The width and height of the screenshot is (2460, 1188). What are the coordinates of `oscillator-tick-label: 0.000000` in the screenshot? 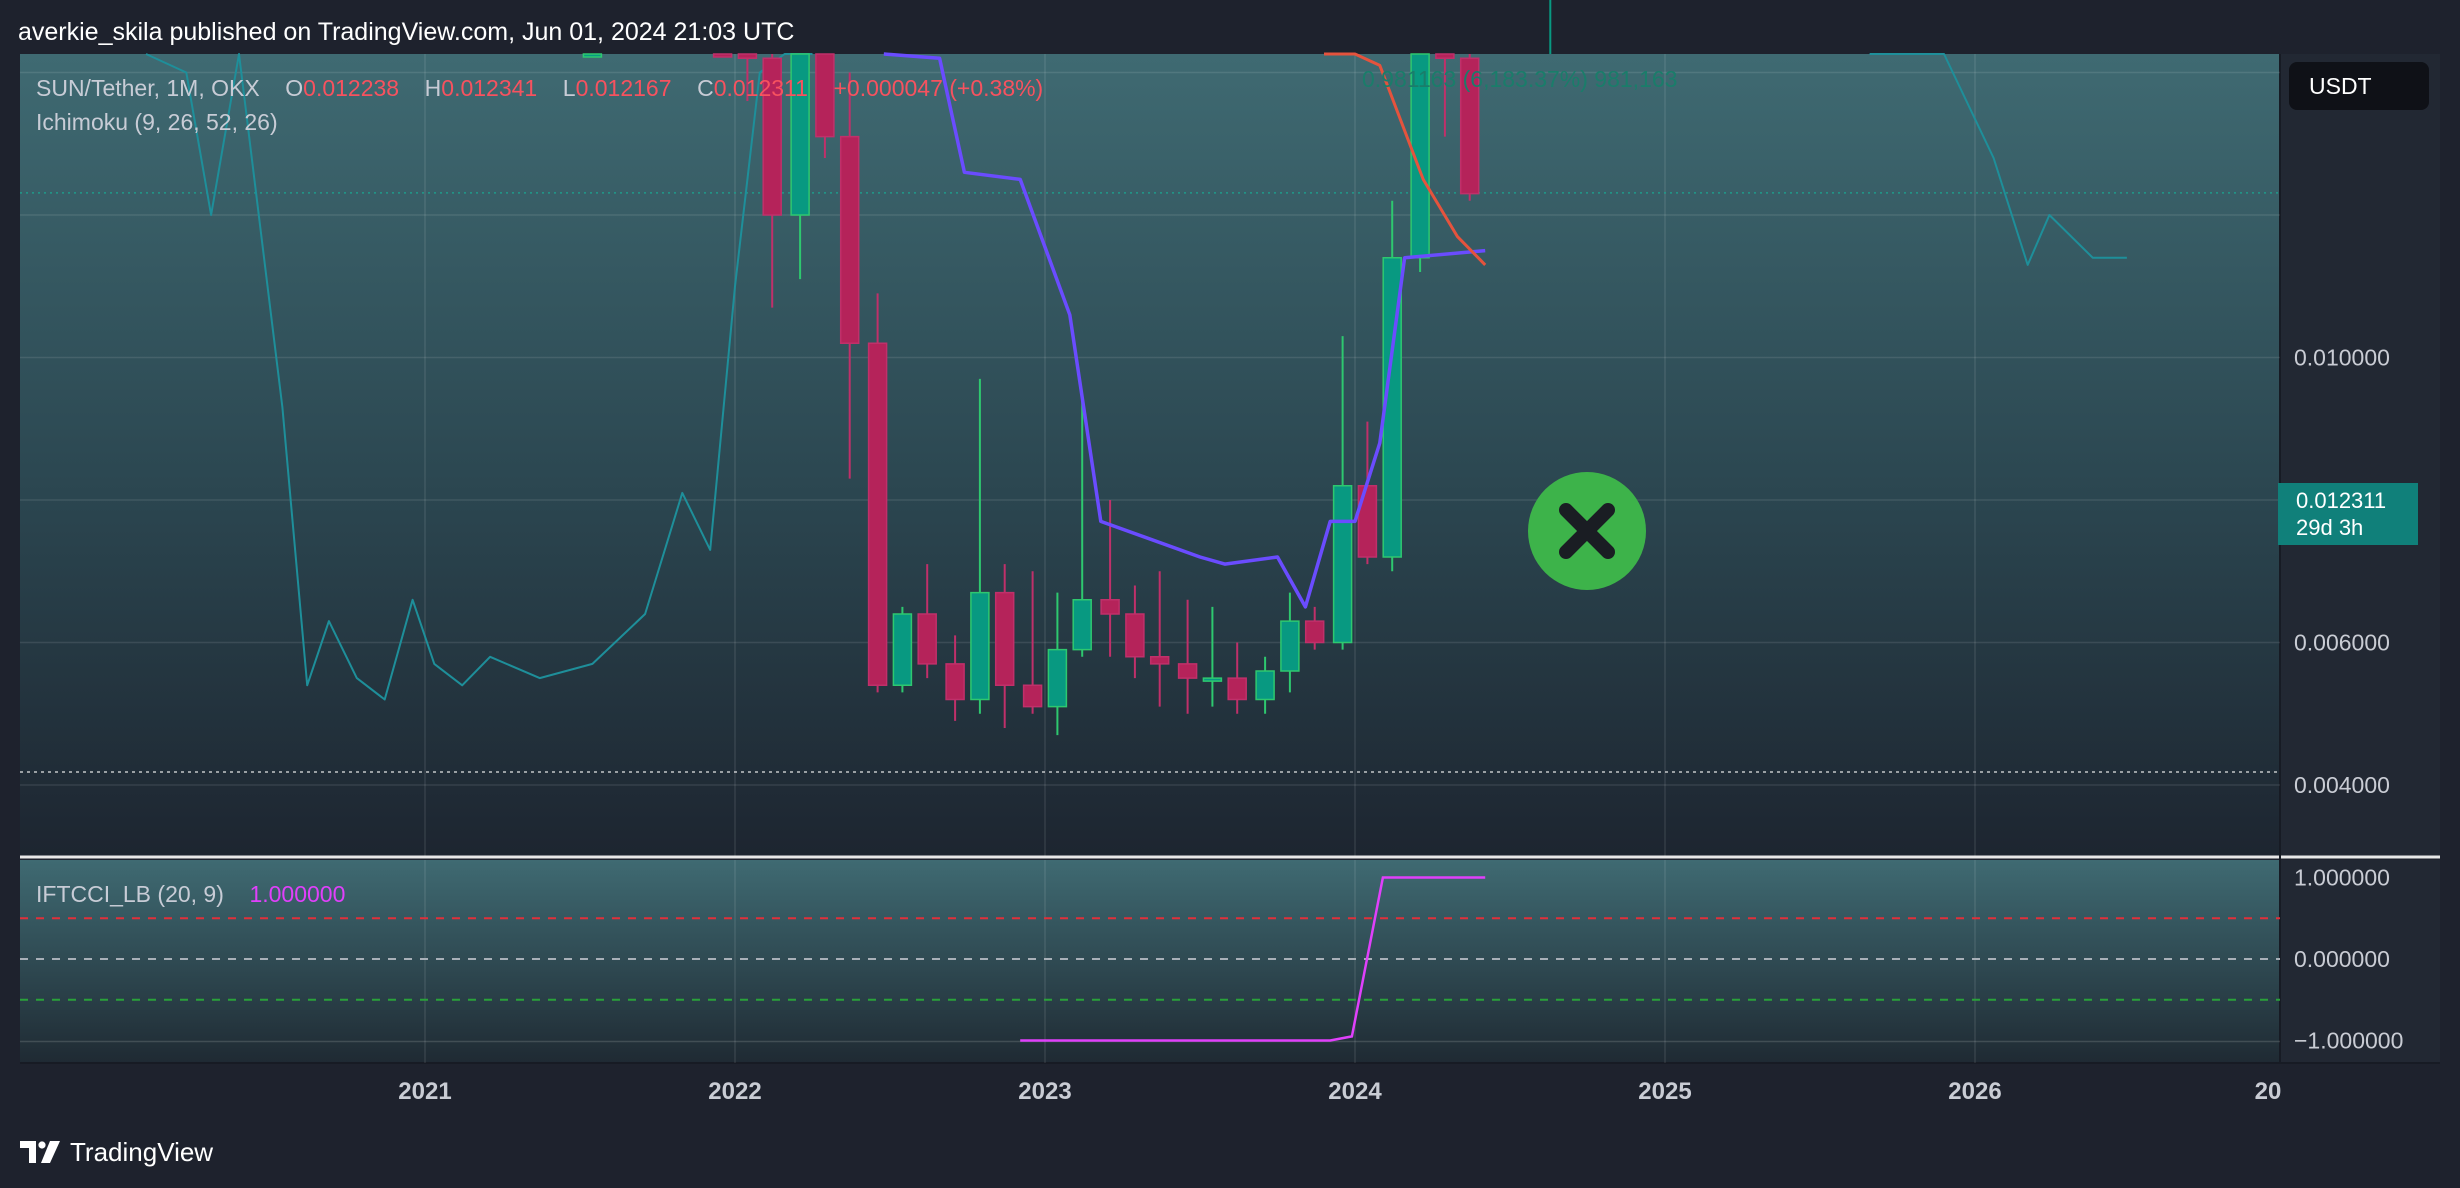 It's located at (2342, 959).